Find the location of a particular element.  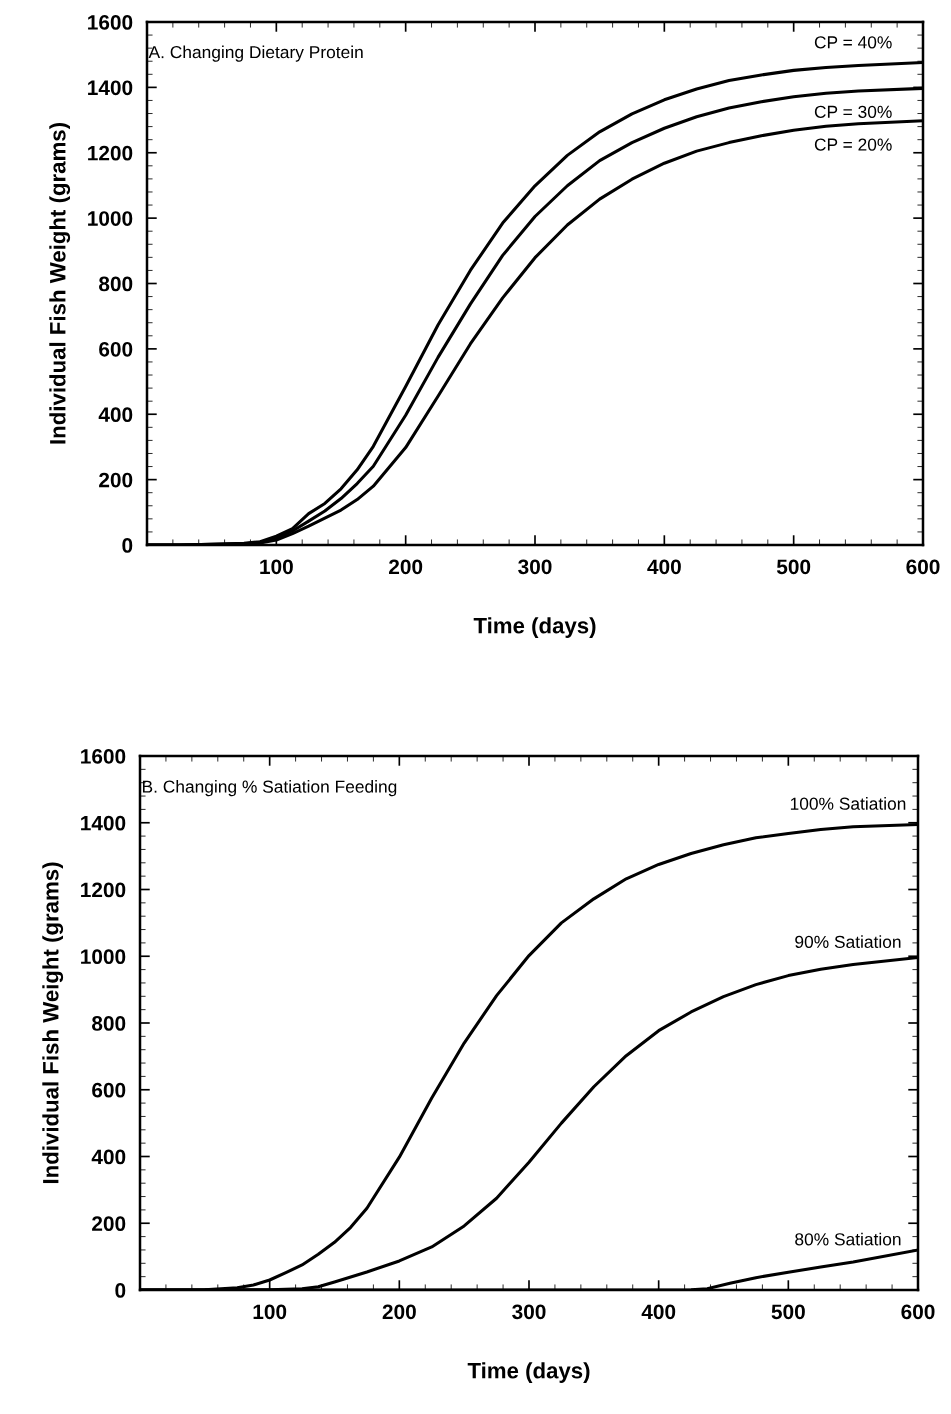

legend-label: 90% Satiation is located at coordinates (848, 942).